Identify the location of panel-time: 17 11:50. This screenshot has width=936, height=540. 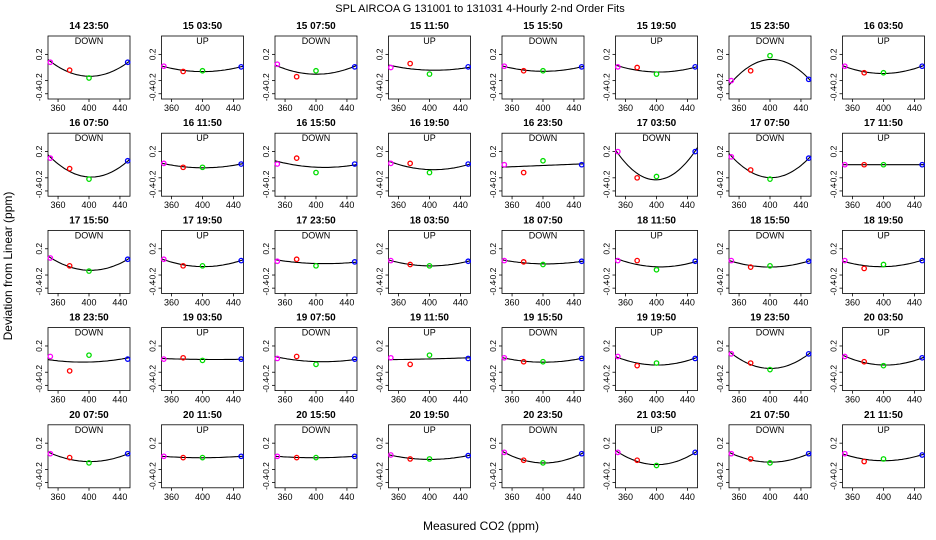
(883, 123).